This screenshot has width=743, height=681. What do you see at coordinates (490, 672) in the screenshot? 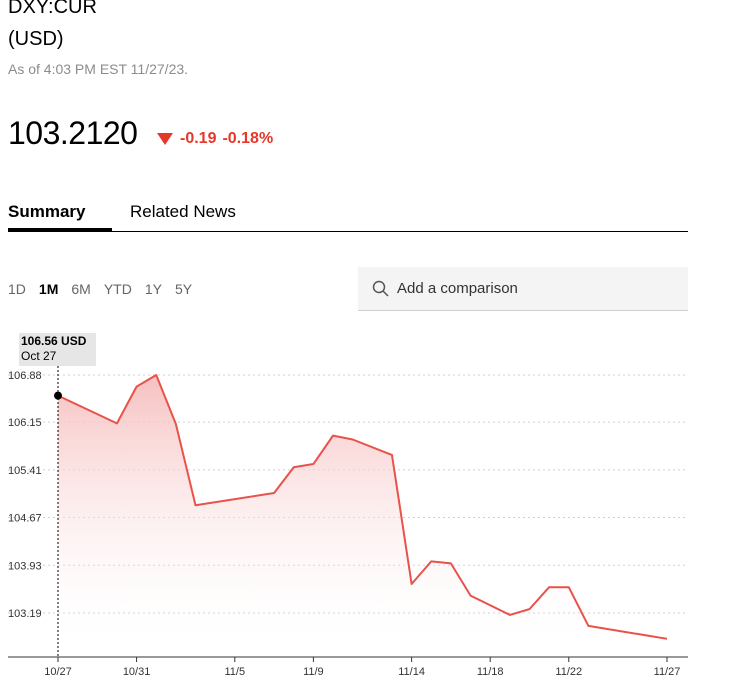
I see `x-tick-label: 11/18` at bounding box center [490, 672].